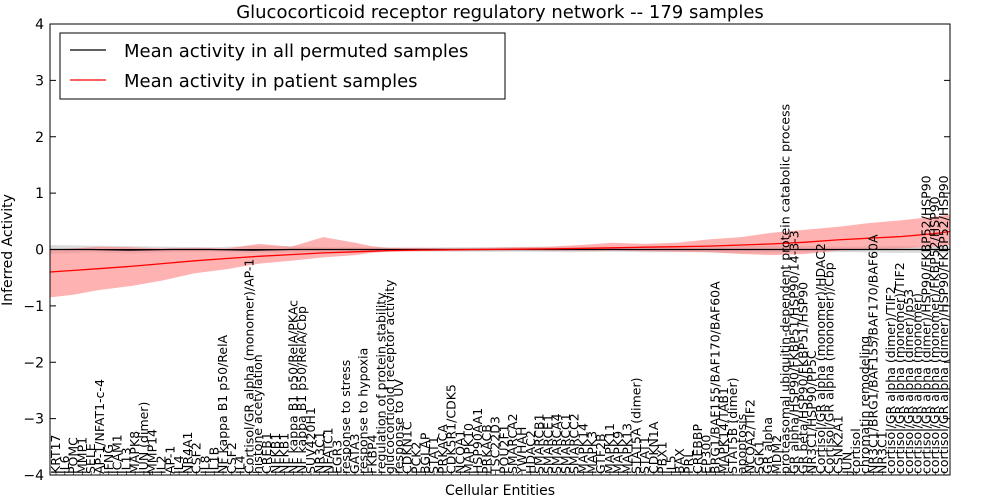 Image resolution: width=1000 pixels, height=500 pixels. I want to click on x-tick-label: MMP1, so click(81, 455).